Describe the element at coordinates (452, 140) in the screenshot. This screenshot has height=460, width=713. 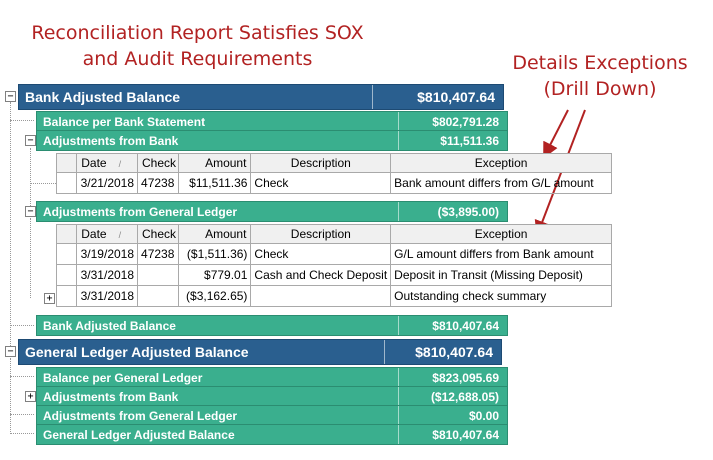
I see `row-value: $11,511.36` at that location.